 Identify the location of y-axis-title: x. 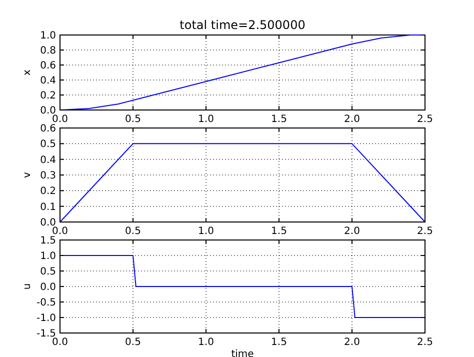
(27, 72).